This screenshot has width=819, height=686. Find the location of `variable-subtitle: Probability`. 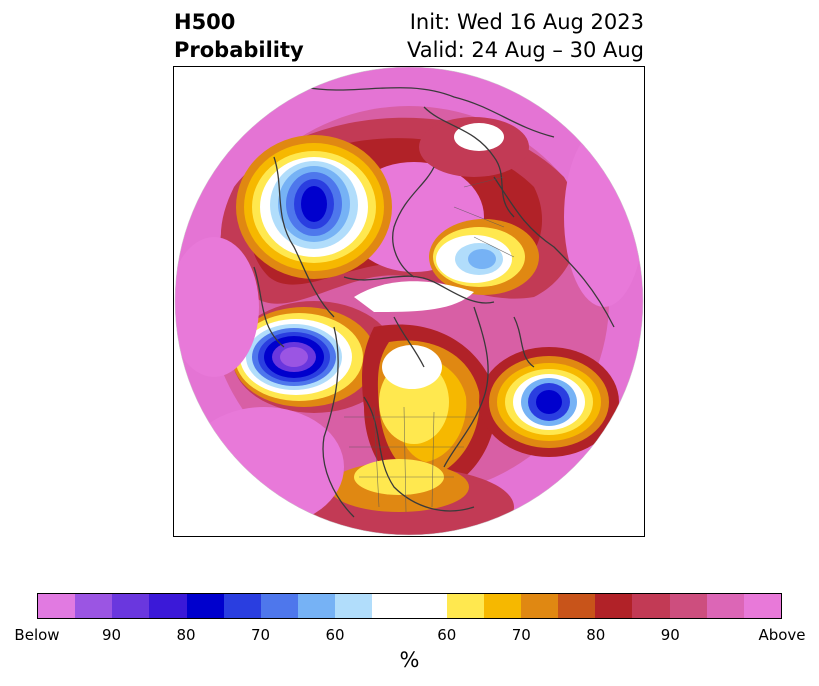

variable-subtitle: Probability is located at coordinates (239, 50).